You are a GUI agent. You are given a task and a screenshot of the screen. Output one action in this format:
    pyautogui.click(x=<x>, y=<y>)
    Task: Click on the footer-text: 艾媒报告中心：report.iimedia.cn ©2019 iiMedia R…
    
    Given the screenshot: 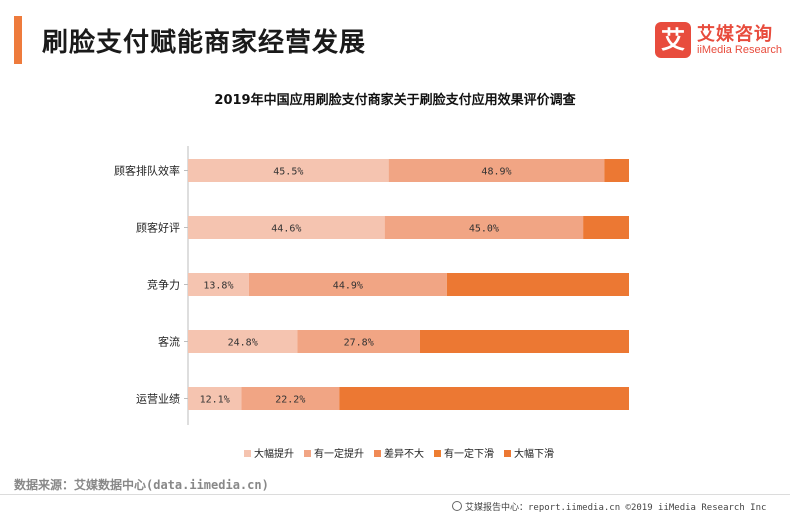 What is the action you would take?
    pyautogui.click(x=616, y=508)
    